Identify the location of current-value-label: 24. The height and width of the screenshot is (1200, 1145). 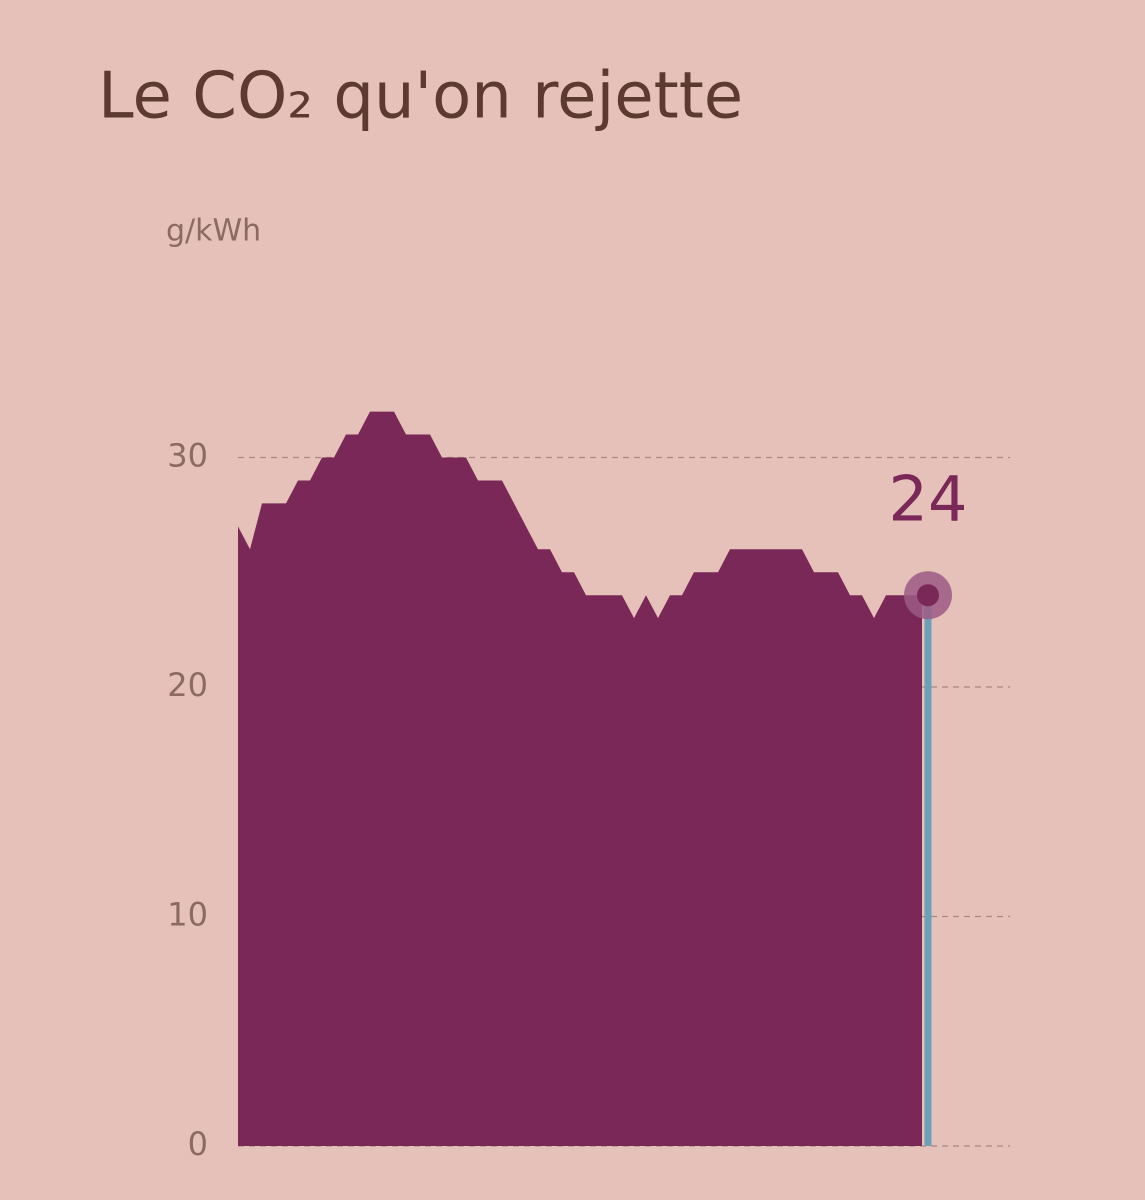
(928, 498).